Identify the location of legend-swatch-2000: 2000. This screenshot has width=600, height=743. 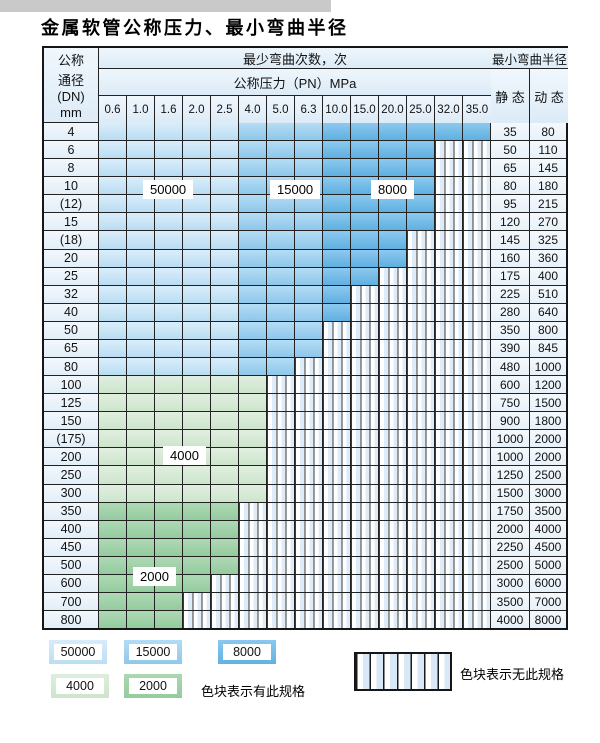
(153, 686).